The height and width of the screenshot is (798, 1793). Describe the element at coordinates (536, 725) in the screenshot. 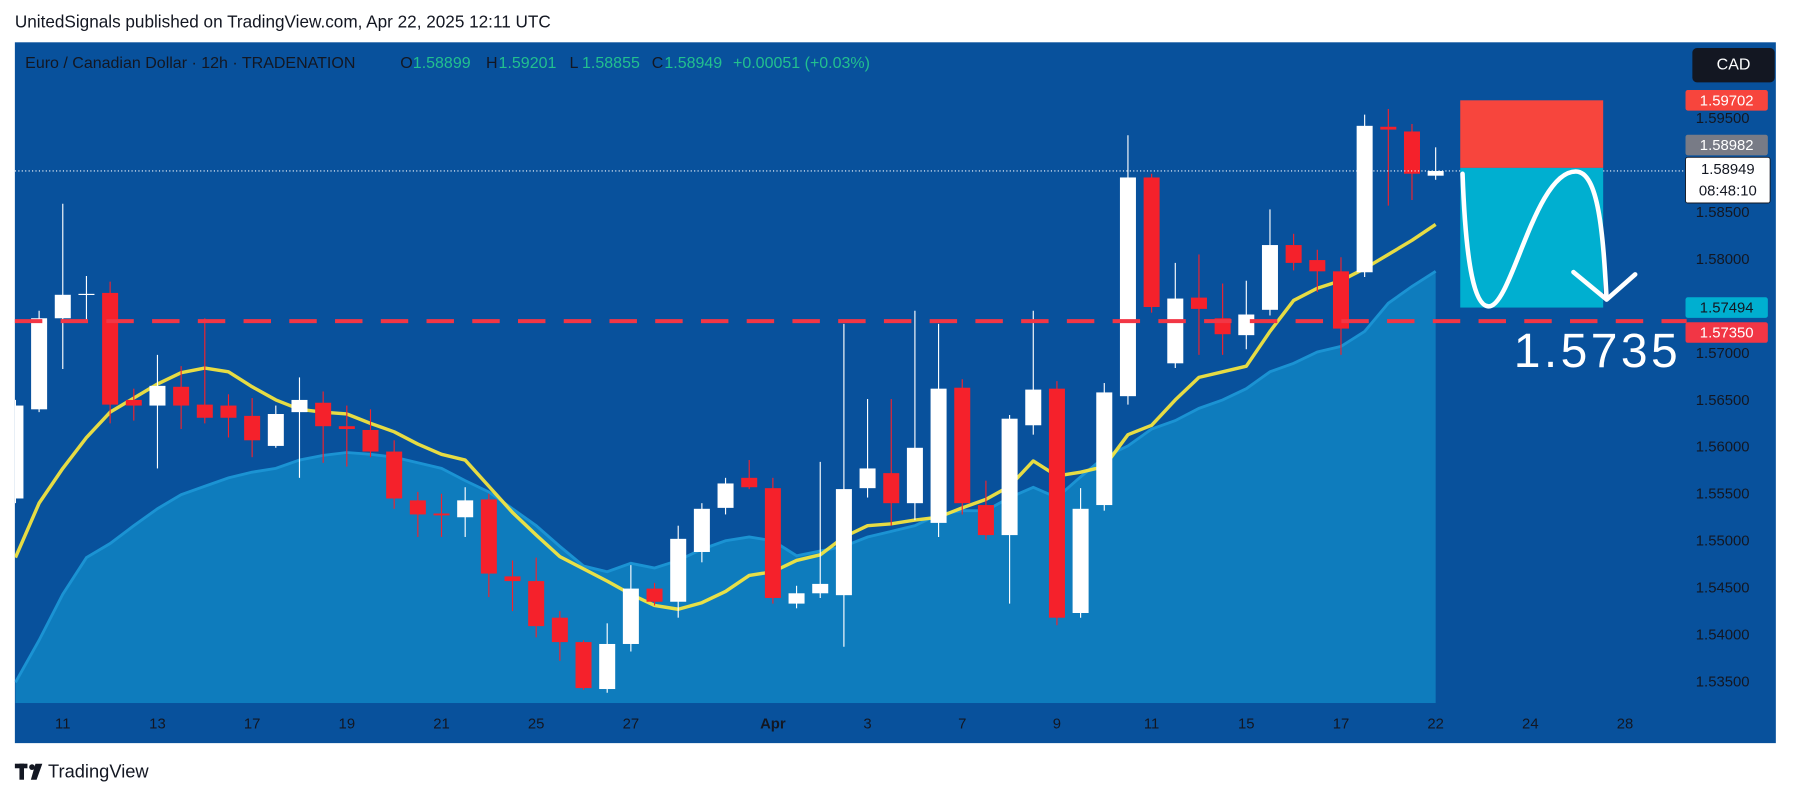

I see `x-tick-label: 25` at that location.